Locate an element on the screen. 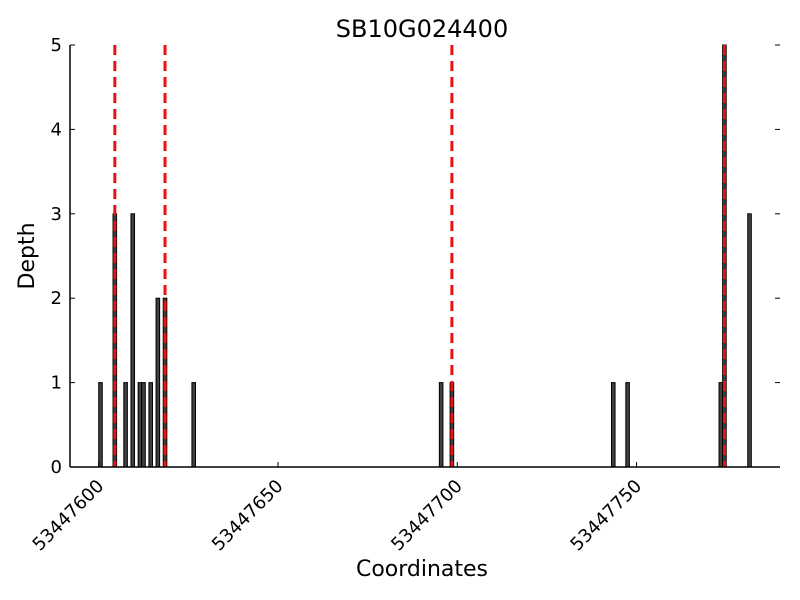  y-tick-label: 2 is located at coordinates (56, 298).